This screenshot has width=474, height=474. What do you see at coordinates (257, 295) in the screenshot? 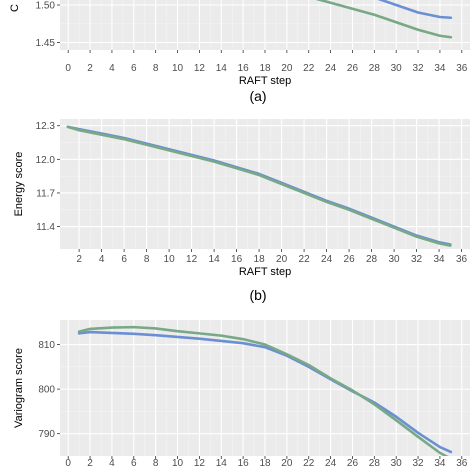
I see `caption-b: (b)` at bounding box center [257, 295].